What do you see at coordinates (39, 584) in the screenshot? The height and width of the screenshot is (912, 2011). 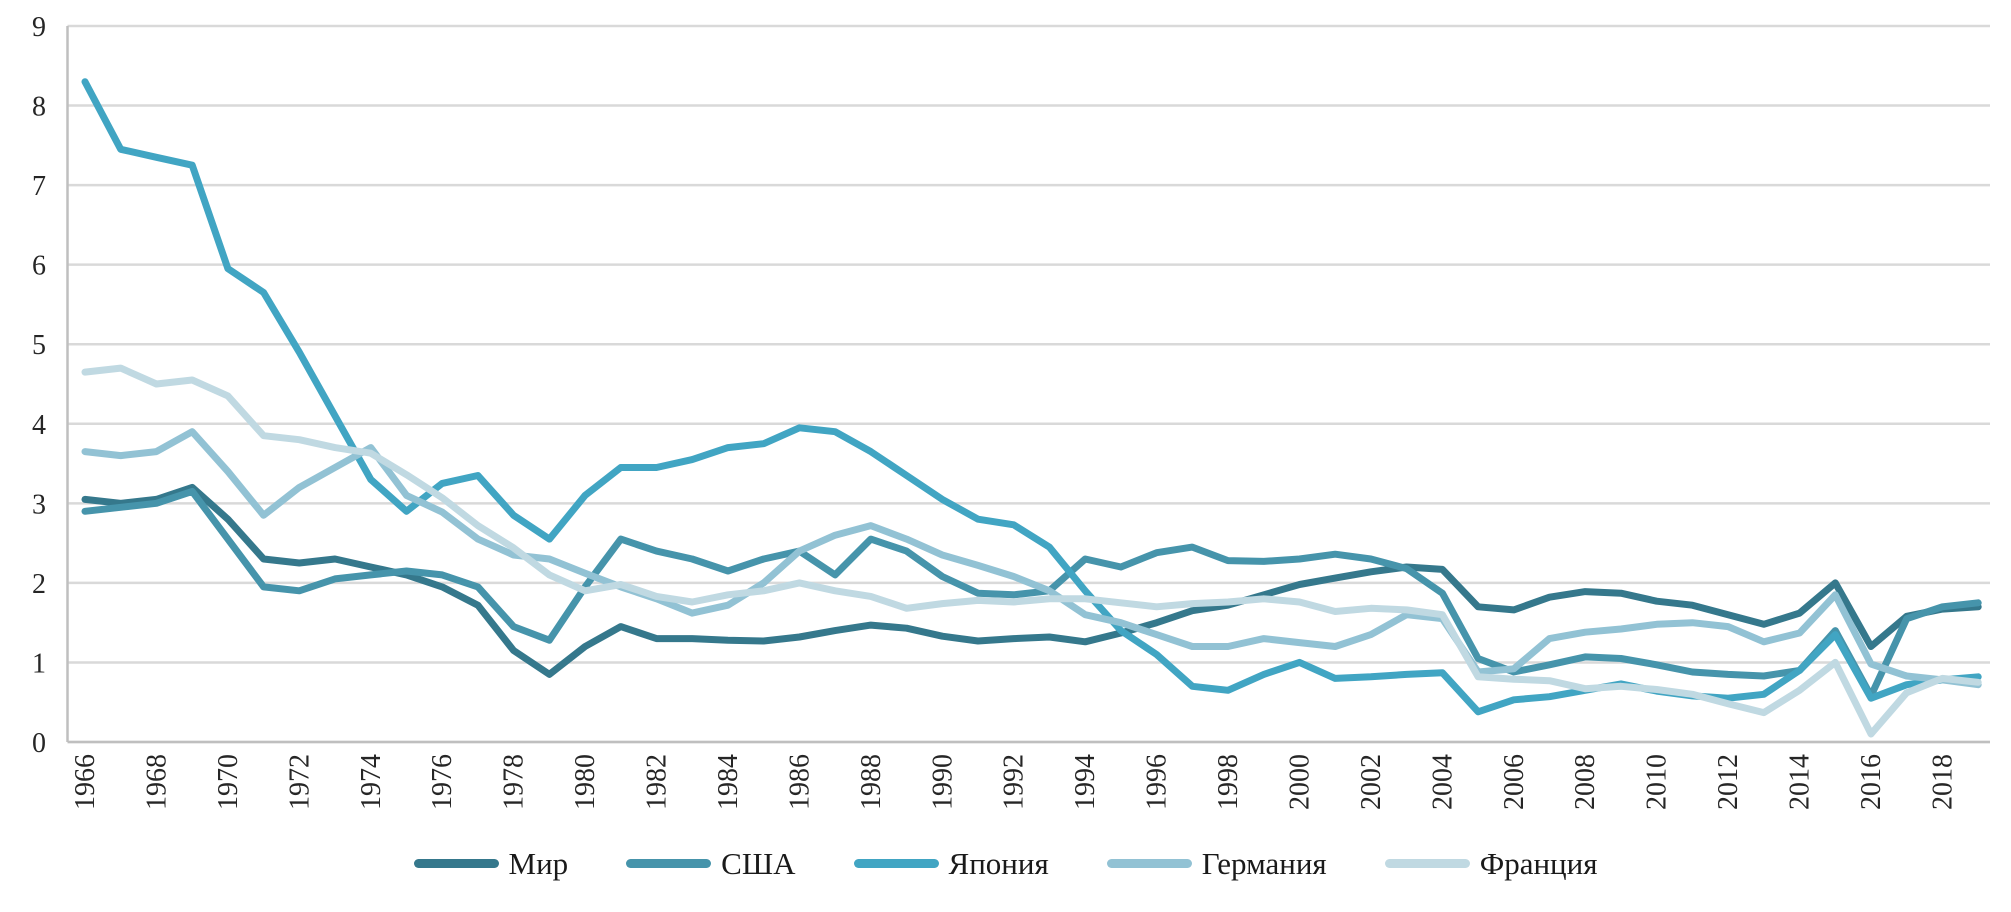 I see `y-tick-label: 2` at bounding box center [39, 584].